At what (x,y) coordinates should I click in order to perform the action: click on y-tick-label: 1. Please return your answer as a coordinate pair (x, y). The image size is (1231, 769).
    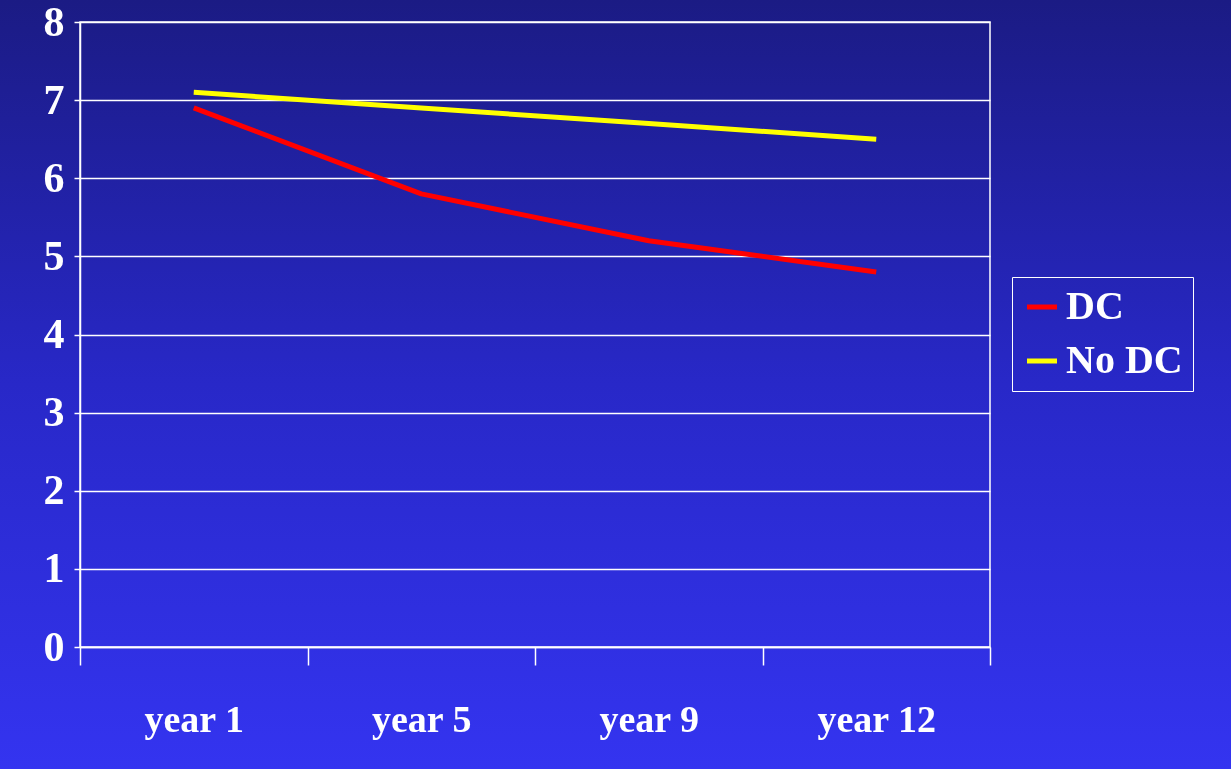
    Looking at the image, I should click on (54, 568).